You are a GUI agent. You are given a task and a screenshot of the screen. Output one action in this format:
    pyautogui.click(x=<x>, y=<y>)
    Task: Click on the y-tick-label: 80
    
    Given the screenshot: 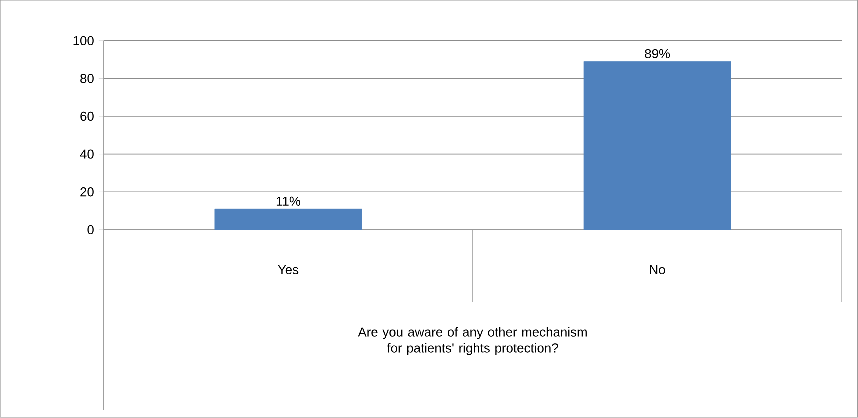 What is the action you would take?
    pyautogui.click(x=87, y=79)
    